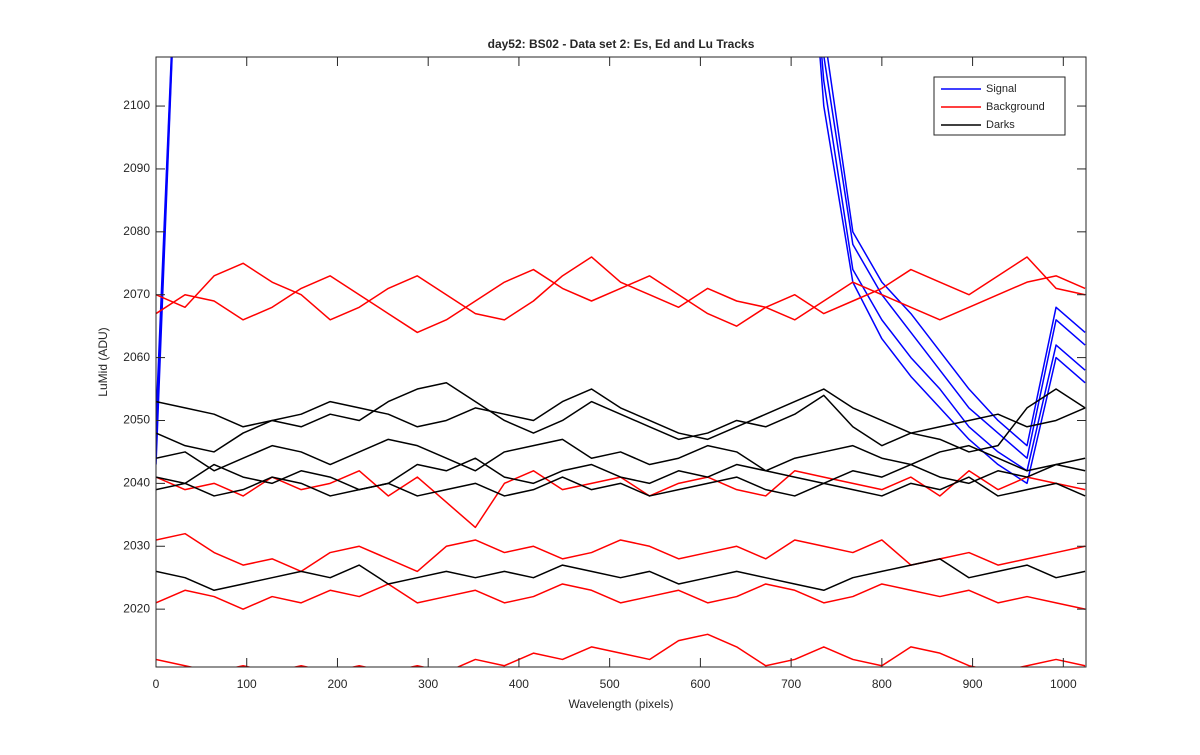 Image resolution: width=1200 pixels, height=755 pixels. I want to click on x-tick-label: 600, so click(700, 684).